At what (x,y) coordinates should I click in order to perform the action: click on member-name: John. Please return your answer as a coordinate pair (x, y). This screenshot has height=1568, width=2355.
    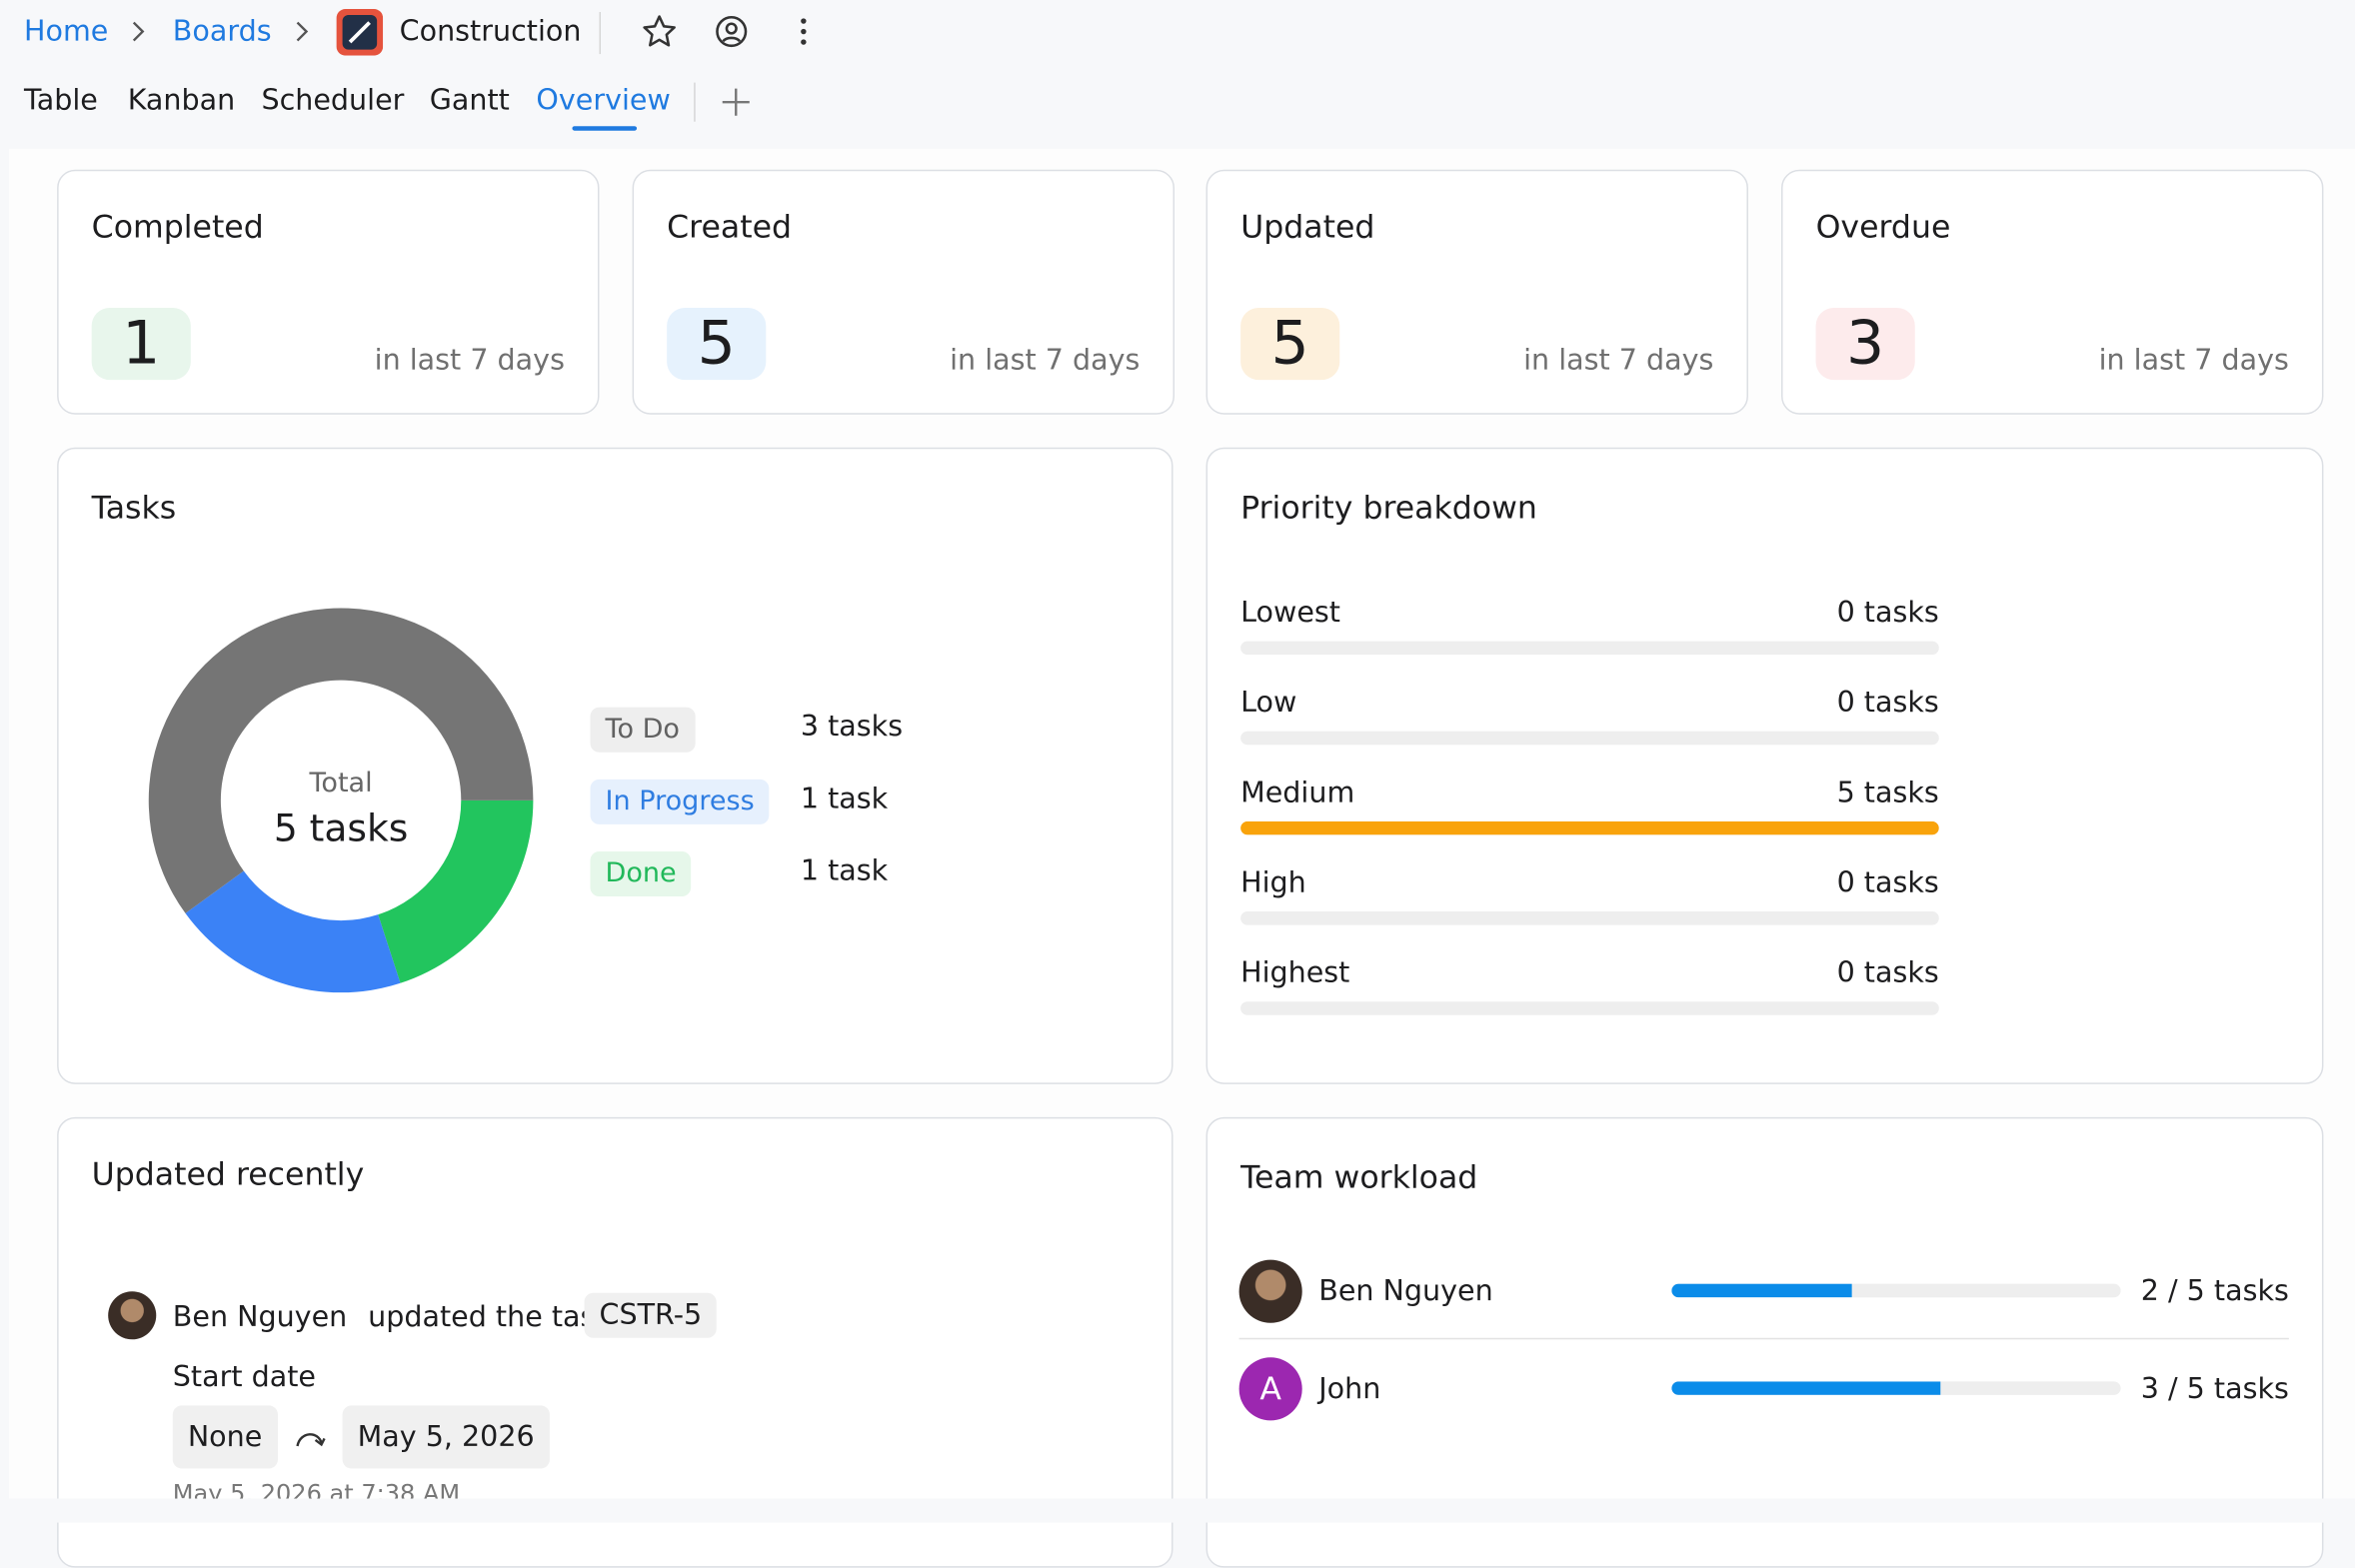
    Looking at the image, I should click on (1349, 1389).